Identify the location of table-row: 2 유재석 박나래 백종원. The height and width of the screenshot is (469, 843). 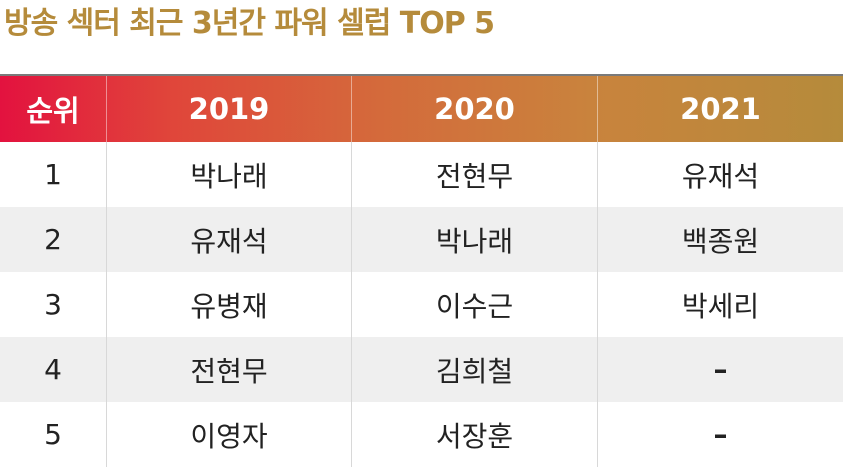
(421, 239).